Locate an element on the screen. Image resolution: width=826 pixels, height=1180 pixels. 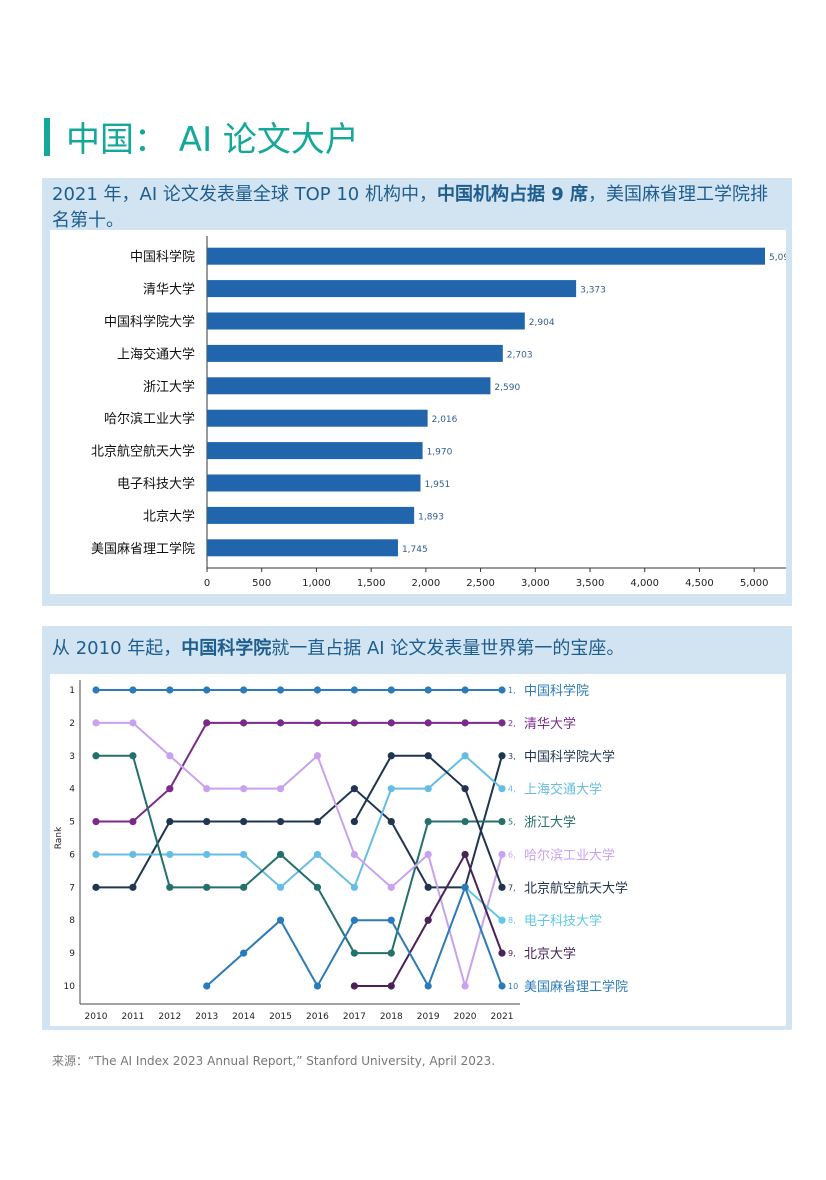
rank-end-number: 2, is located at coordinates (512, 723).